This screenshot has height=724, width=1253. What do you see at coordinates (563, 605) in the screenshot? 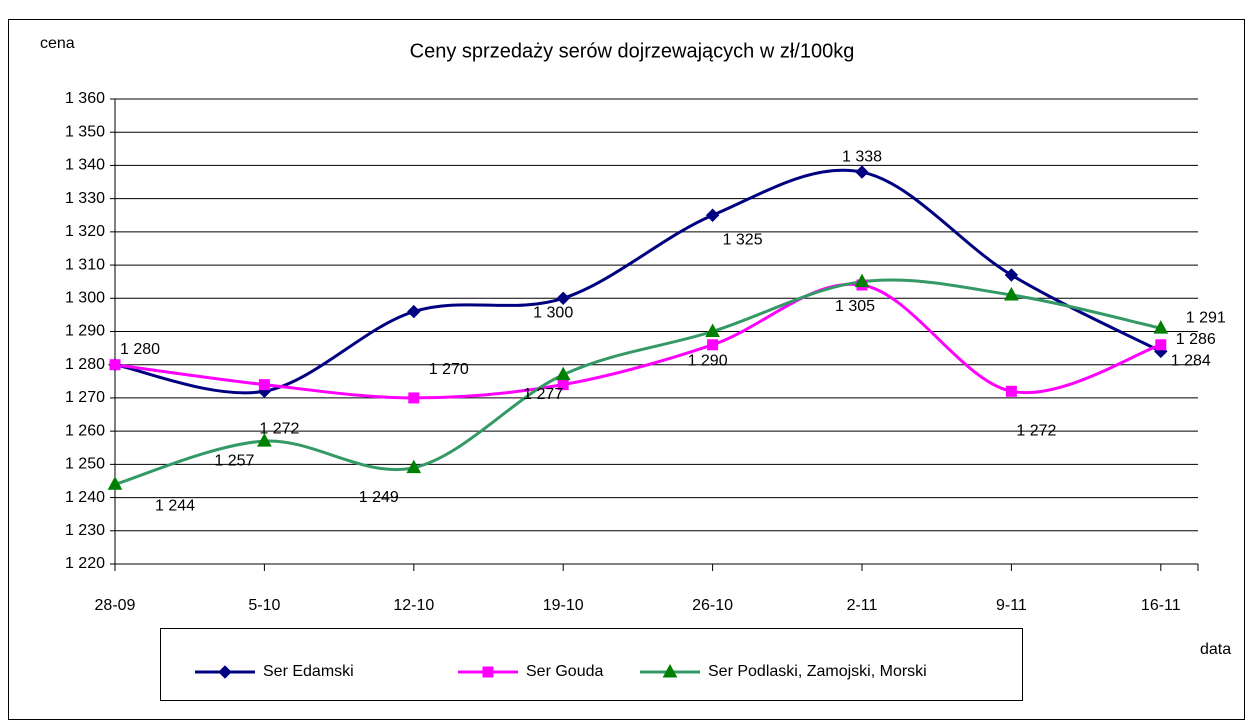
I see `x-tick-label: 19-10` at bounding box center [563, 605].